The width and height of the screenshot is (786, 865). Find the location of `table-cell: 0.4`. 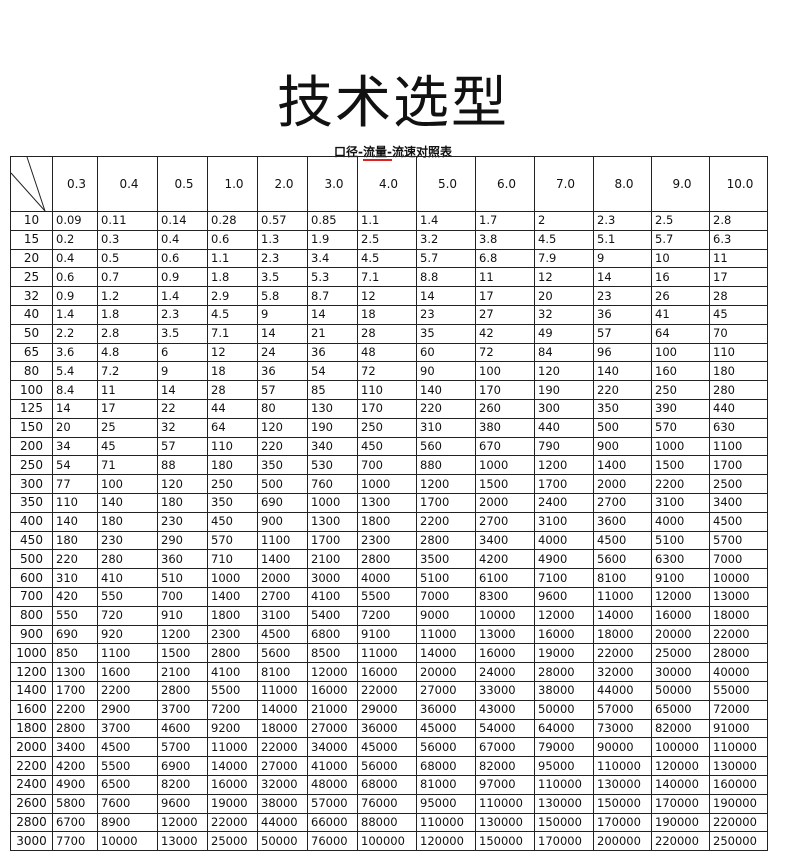

table-cell: 0.4 is located at coordinates (182, 239).